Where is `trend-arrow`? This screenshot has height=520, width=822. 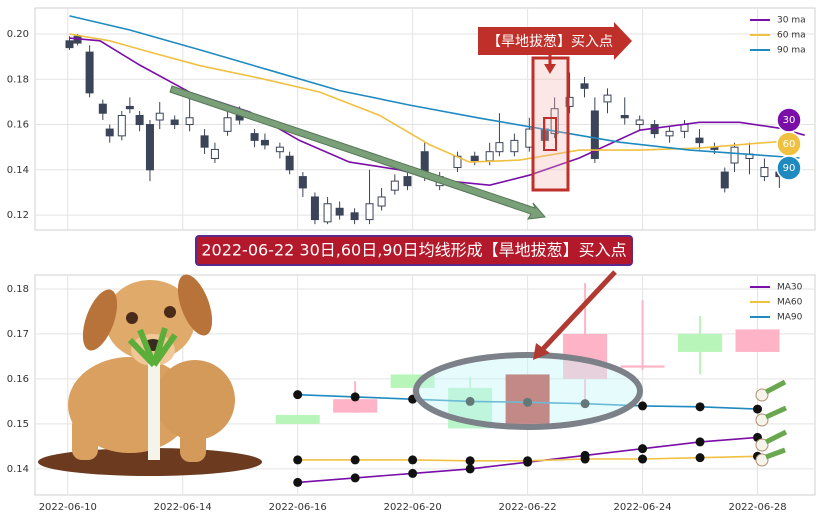
trend-arrow is located at coordinates (357, 152).